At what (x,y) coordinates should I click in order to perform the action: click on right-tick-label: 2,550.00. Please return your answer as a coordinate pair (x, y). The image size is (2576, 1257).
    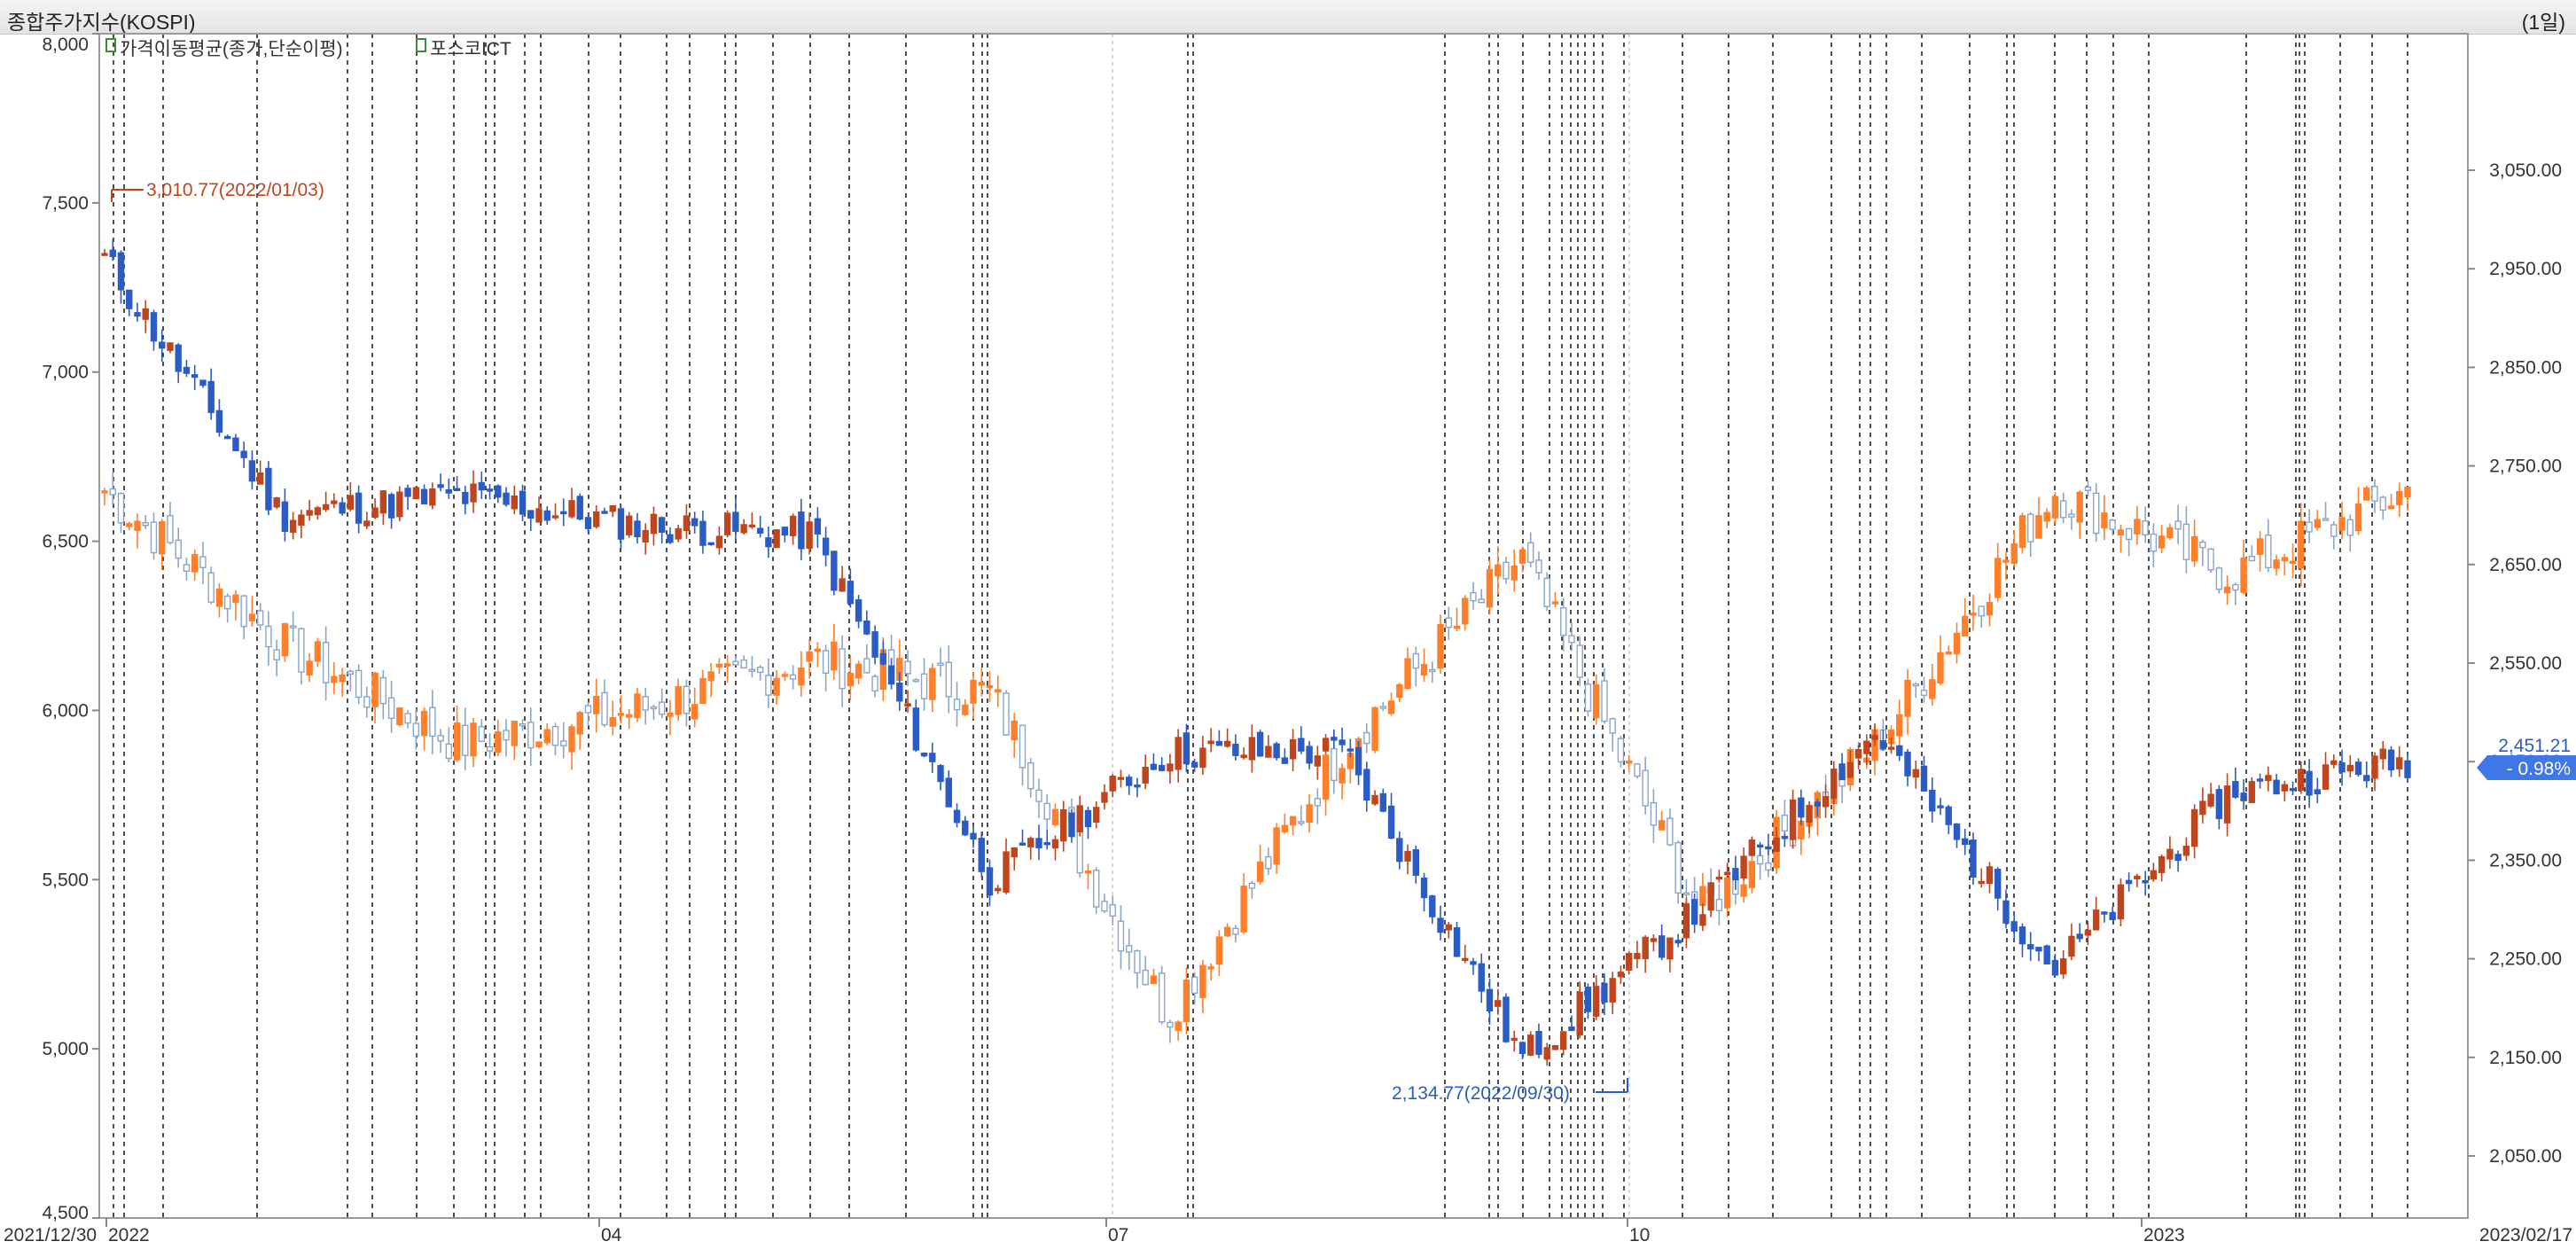
    Looking at the image, I should click on (2525, 663).